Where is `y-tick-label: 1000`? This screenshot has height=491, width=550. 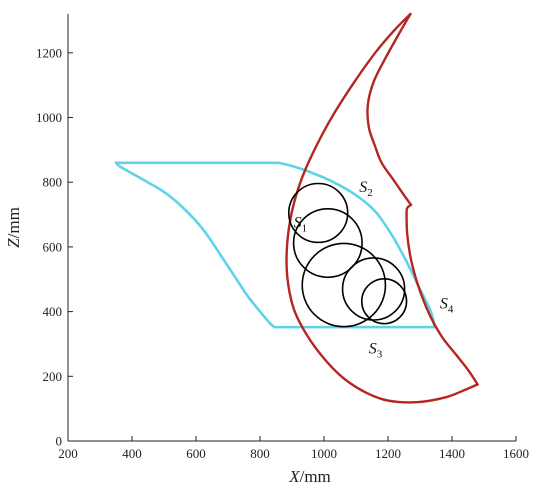
y-tick-label: 1000 is located at coordinates (49, 117).